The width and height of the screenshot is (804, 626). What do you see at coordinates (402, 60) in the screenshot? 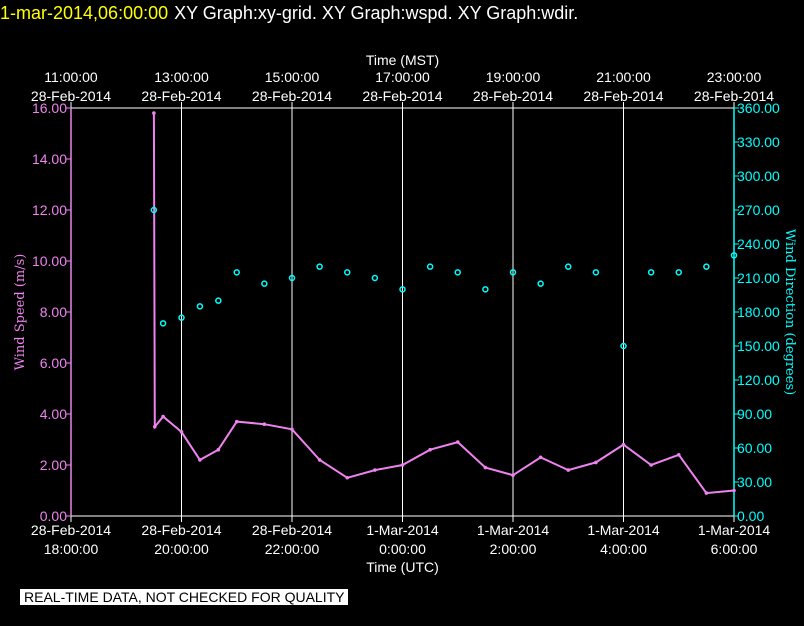
I see `x-top-axis-label: Time (MST)` at bounding box center [402, 60].